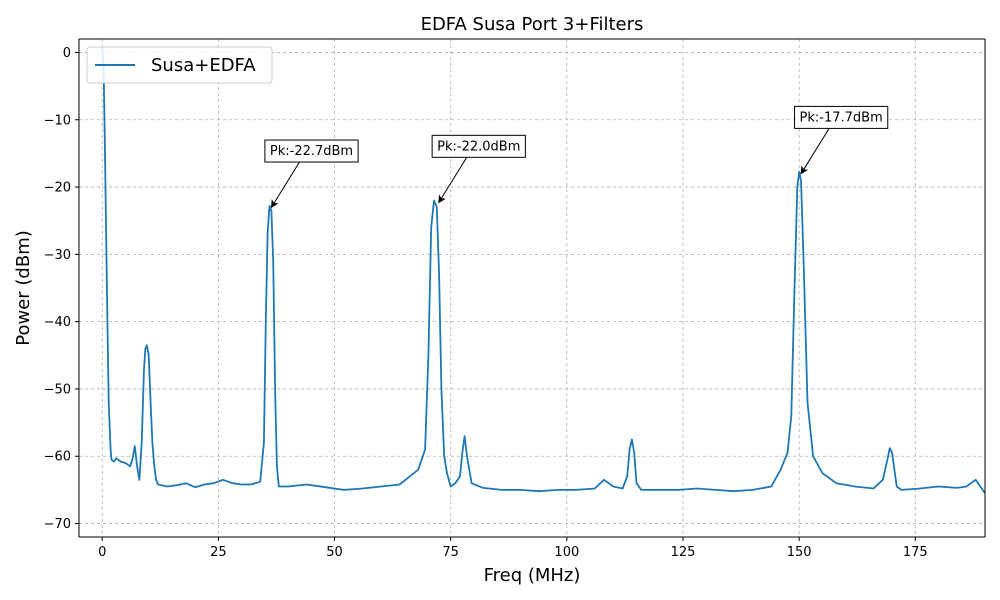 Image resolution: width=1000 pixels, height=600 pixels. What do you see at coordinates (311, 174) in the screenshot?
I see `peak-annotation: Pk:-22.7dBm` at bounding box center [311, 174].